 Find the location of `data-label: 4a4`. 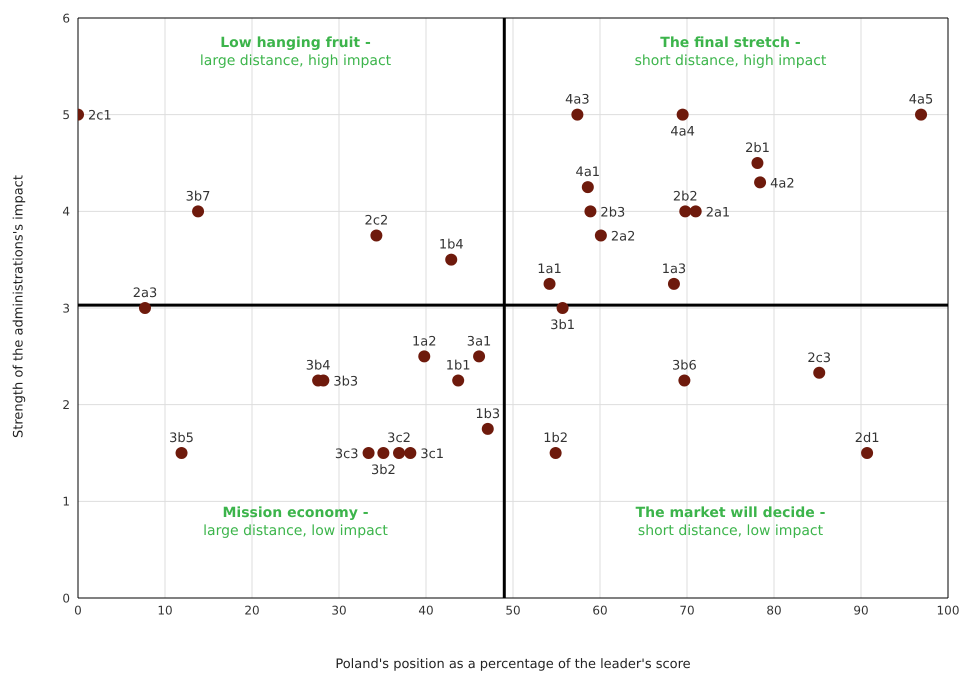

data-label: 4a4 is located at coordinates (682, 132).